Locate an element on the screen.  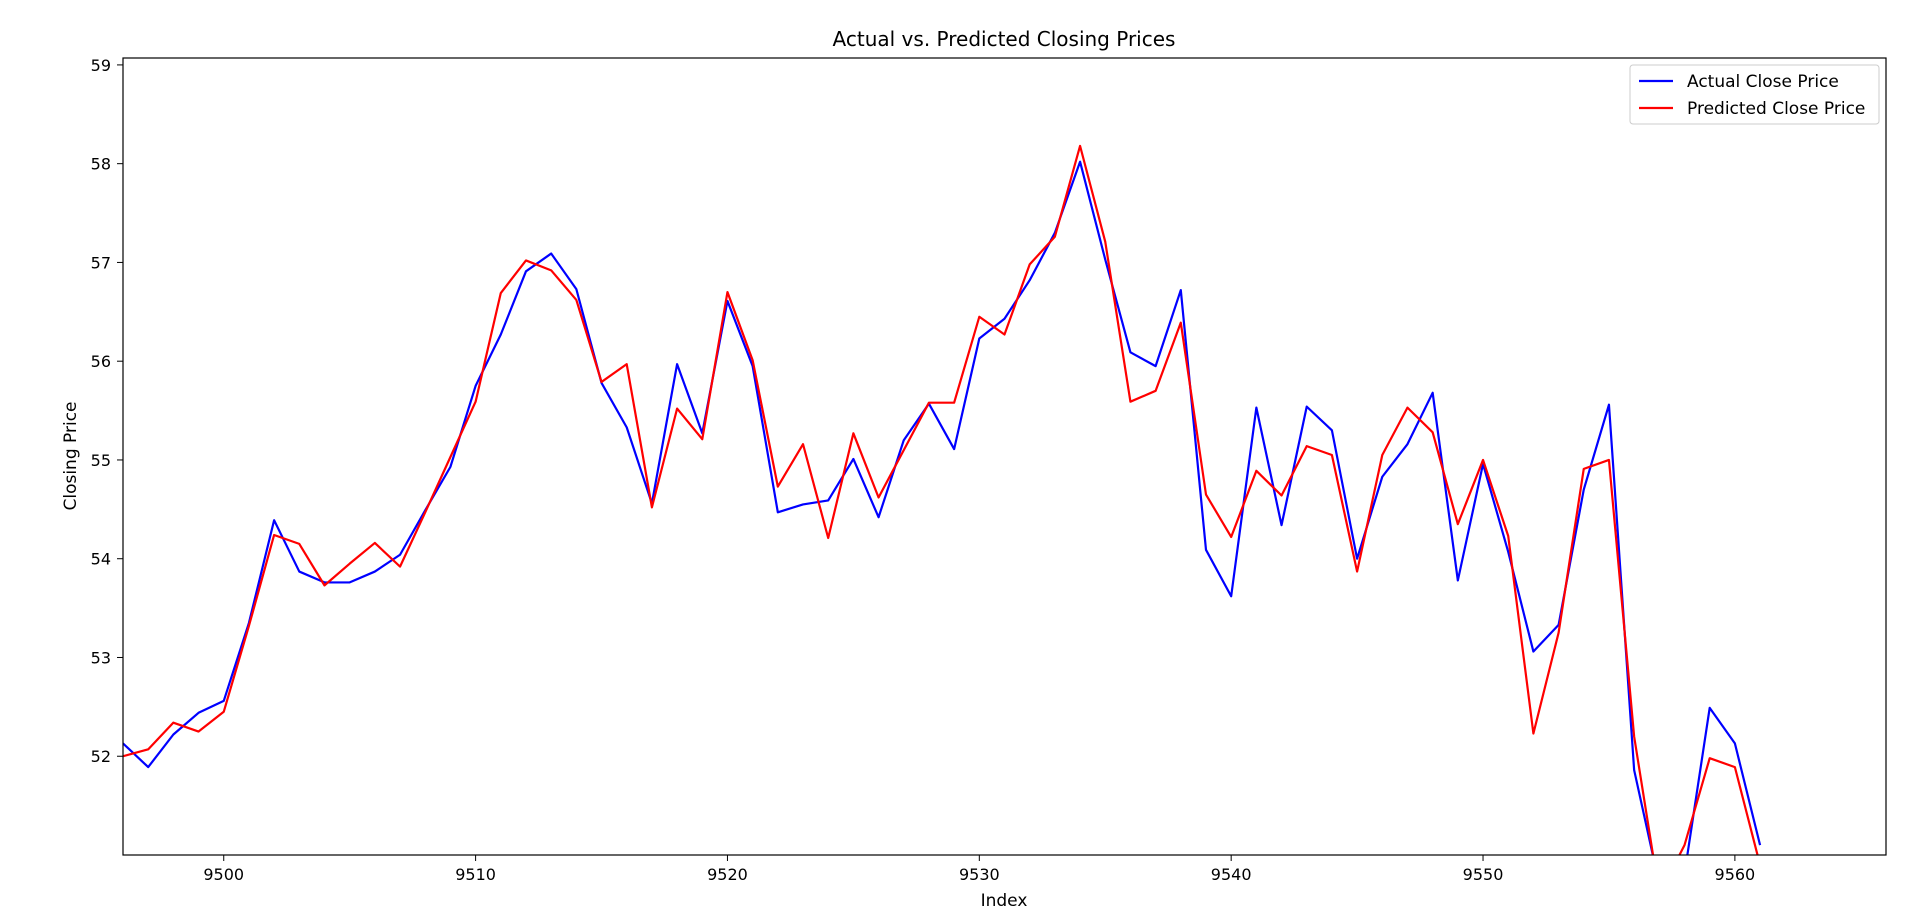
y-axis: 52 53 54 55 56 57 58 59 is located at coordinates (107, 411).